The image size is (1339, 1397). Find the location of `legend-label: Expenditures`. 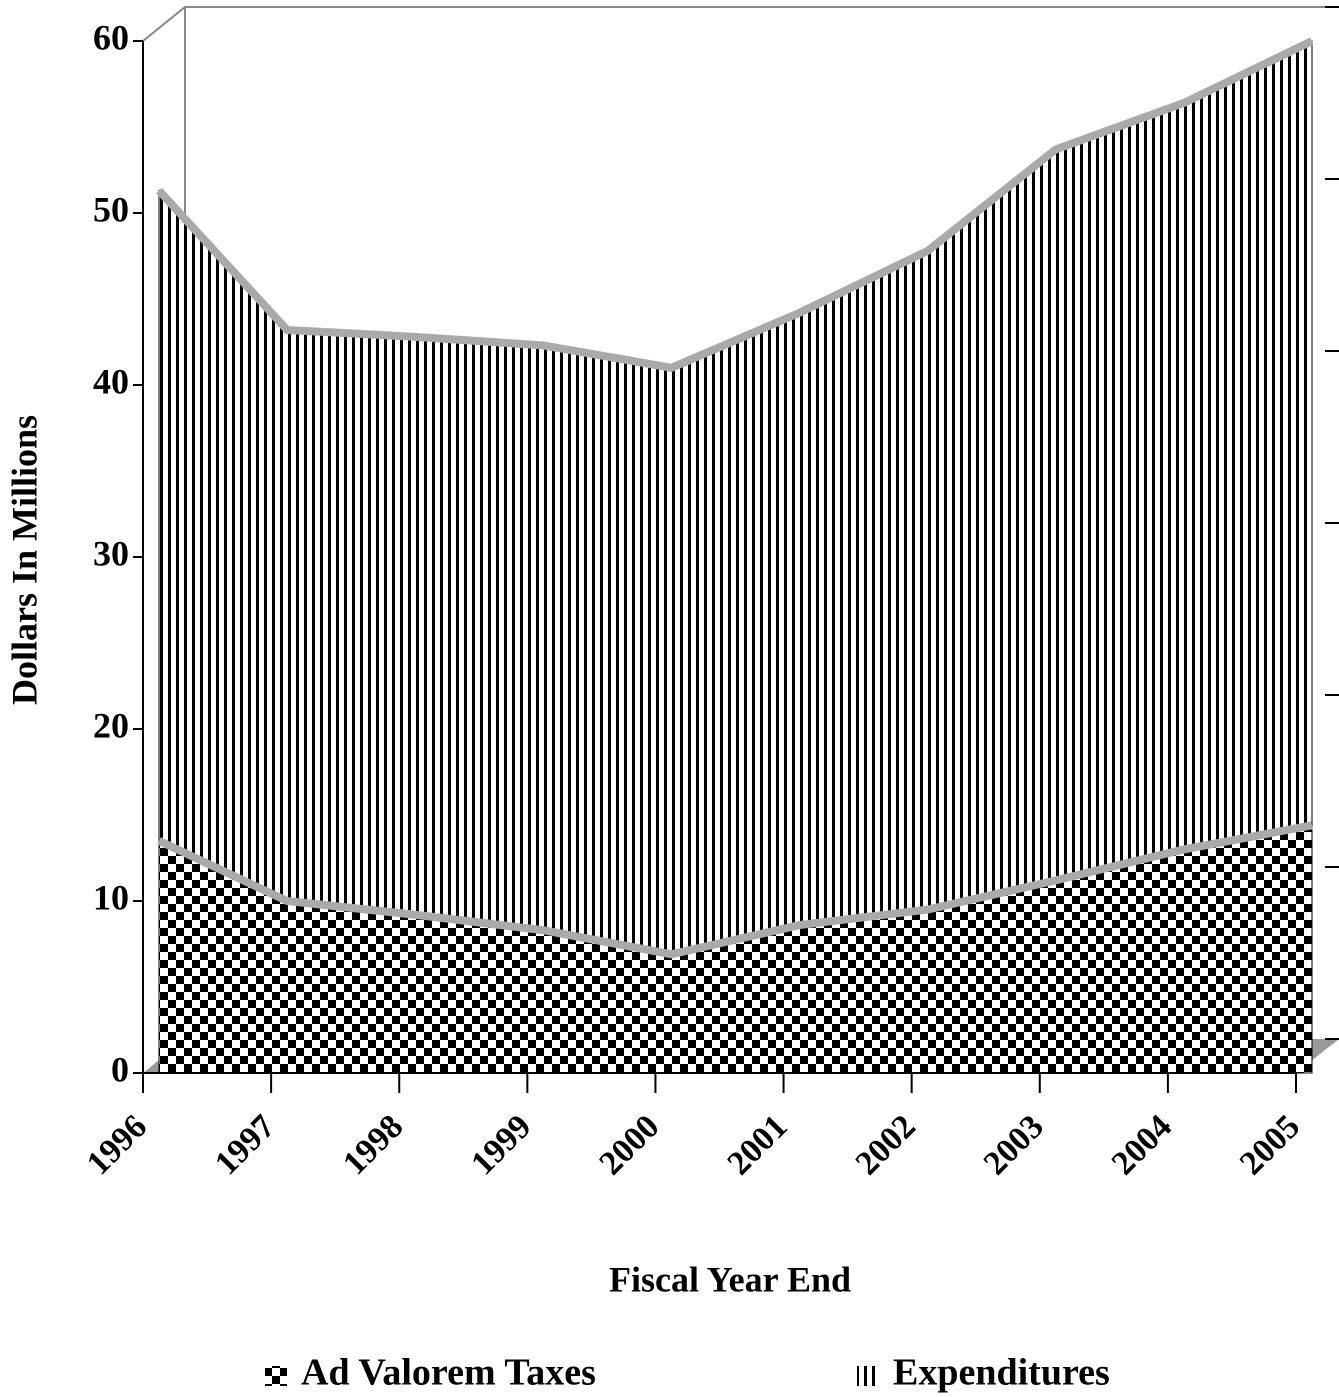

legend-label: Expenditures is located at coordinates (1001, 1373).